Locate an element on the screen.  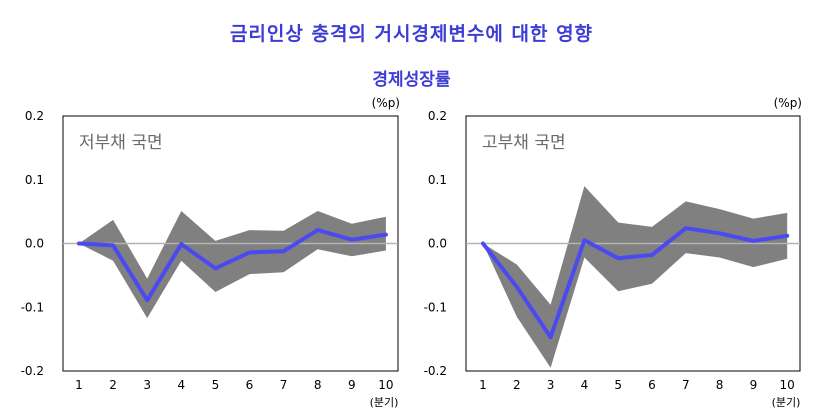
chart-subtitle: 경제성장률 is located at coordinates (411, 80).